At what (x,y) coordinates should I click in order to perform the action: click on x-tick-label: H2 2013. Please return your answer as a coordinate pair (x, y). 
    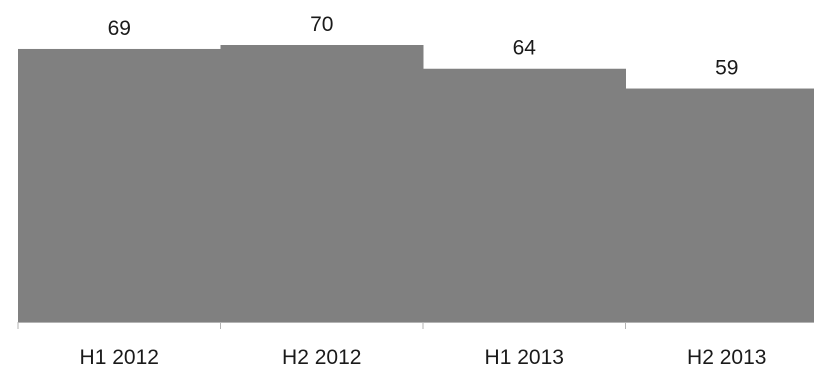
    Looking at the image, I should click on (726, 357).